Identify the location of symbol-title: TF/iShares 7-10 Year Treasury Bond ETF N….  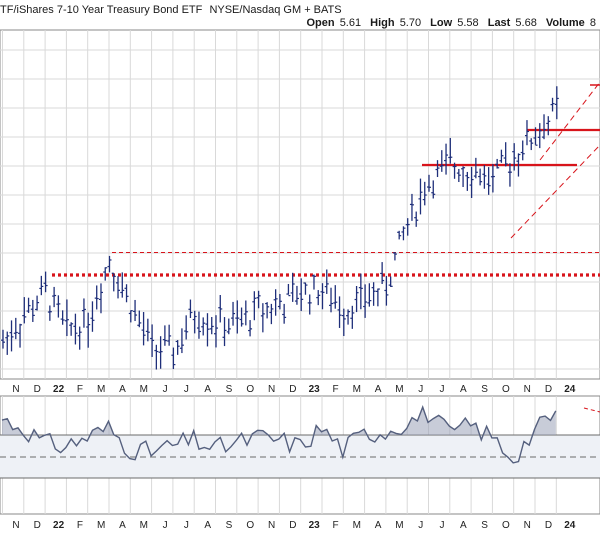
(171, 10).